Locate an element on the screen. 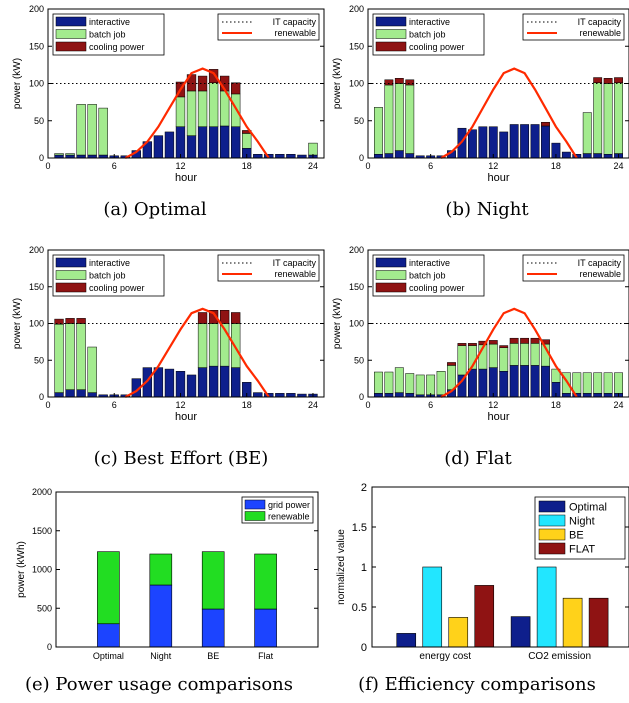 This screenshot has width=629, height=703. bar-optimal-energy-cost is located at coordinates (406, 640).